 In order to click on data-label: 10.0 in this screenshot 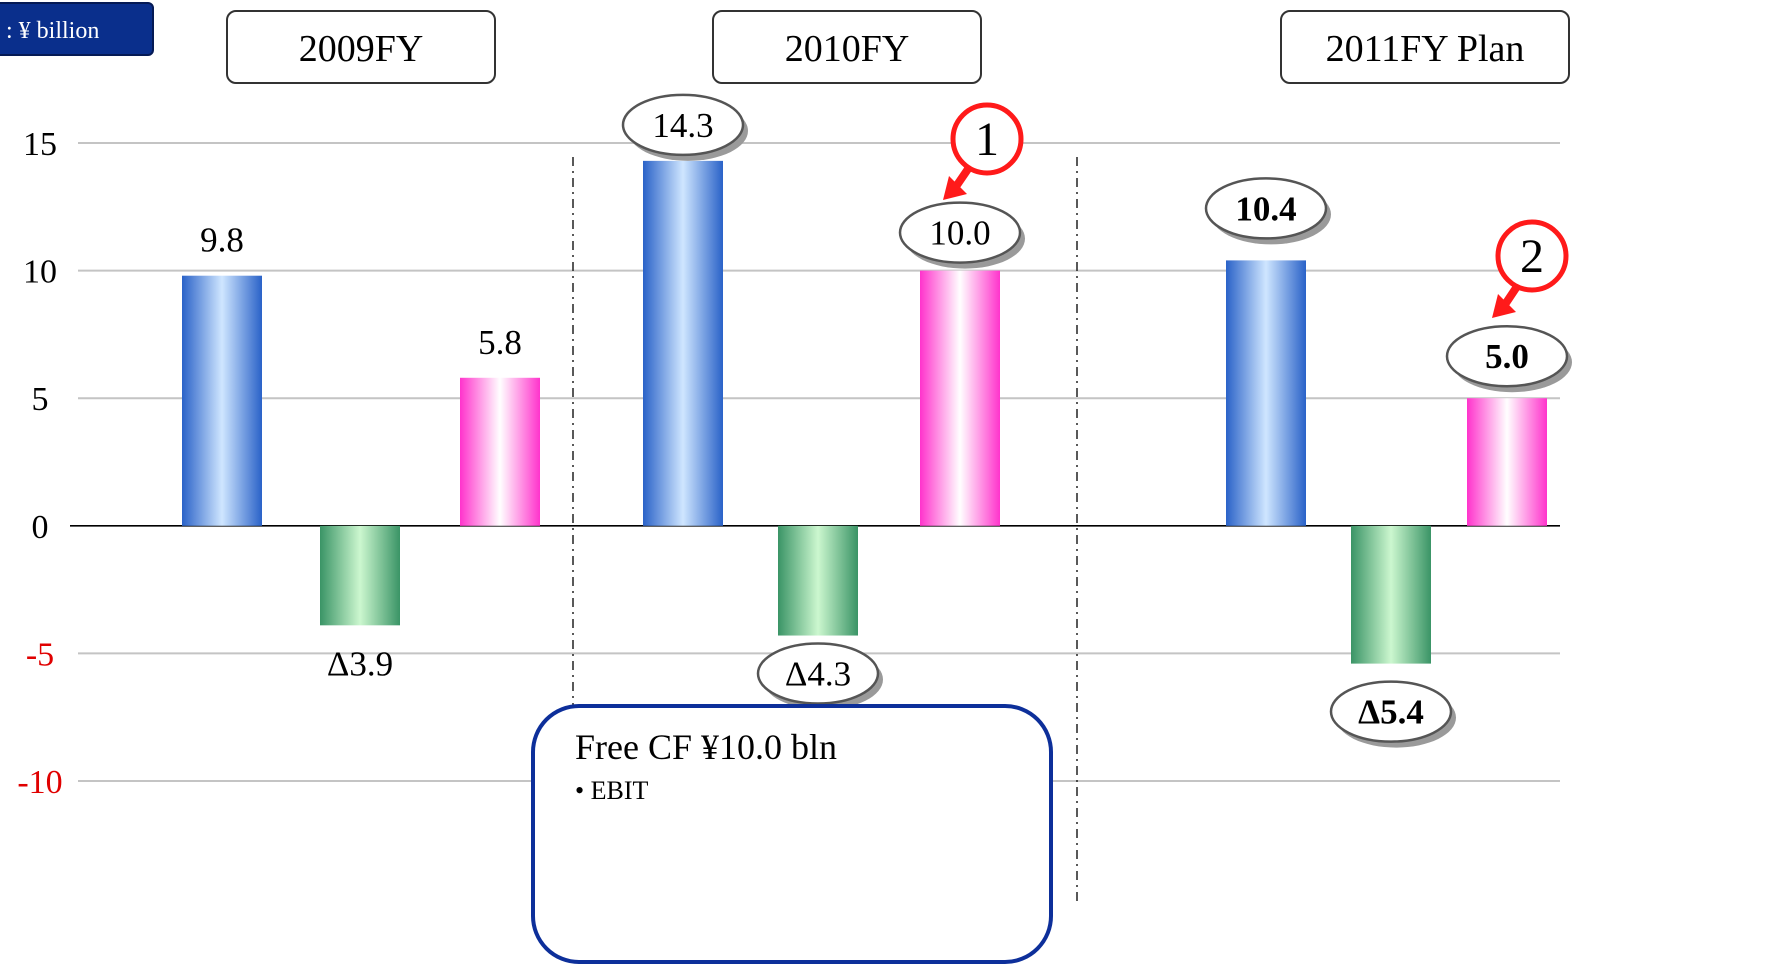, I will do `click(959, 233)`.